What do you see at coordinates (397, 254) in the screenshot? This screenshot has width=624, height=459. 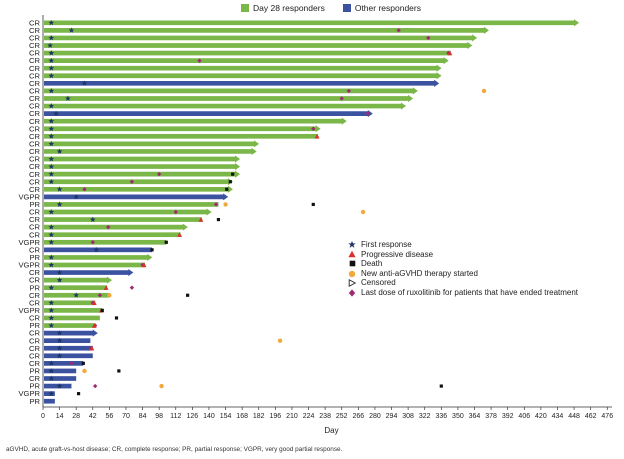 I see `legend-event-label: Progressive disease` at bounding box center [397, 254].